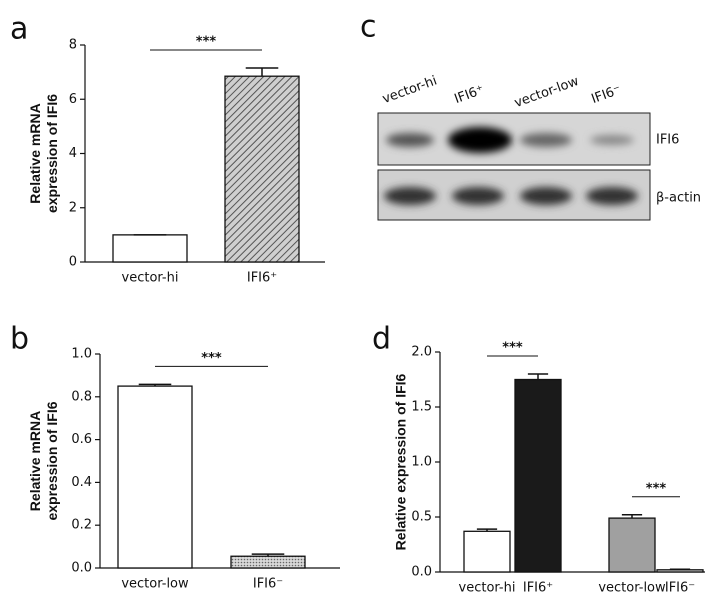  What do you see at coordinates (19, 29) in the screenshot?
I see `panel-letter: a` at bounding box center [19, 29].